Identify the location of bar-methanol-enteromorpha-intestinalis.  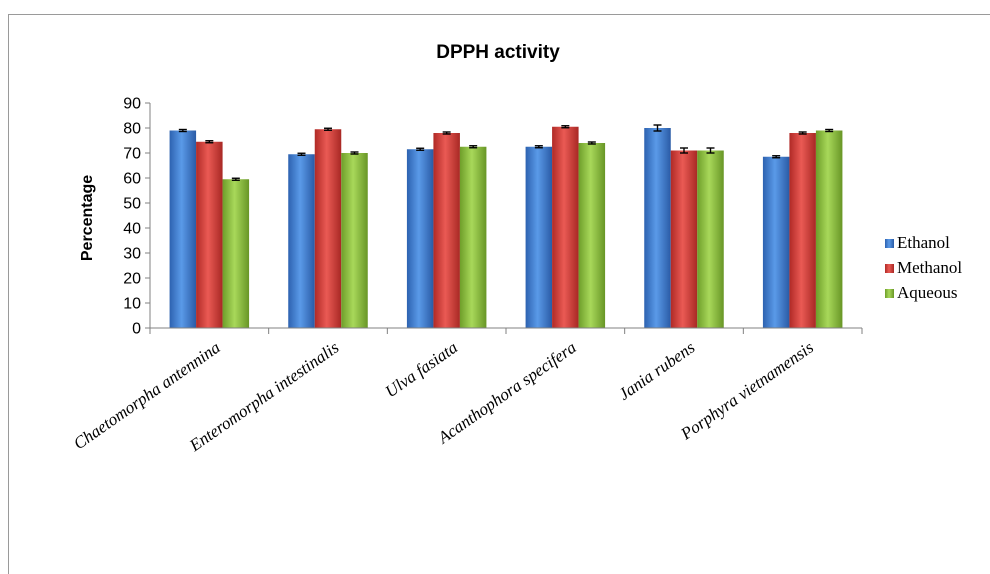
(328, 228).